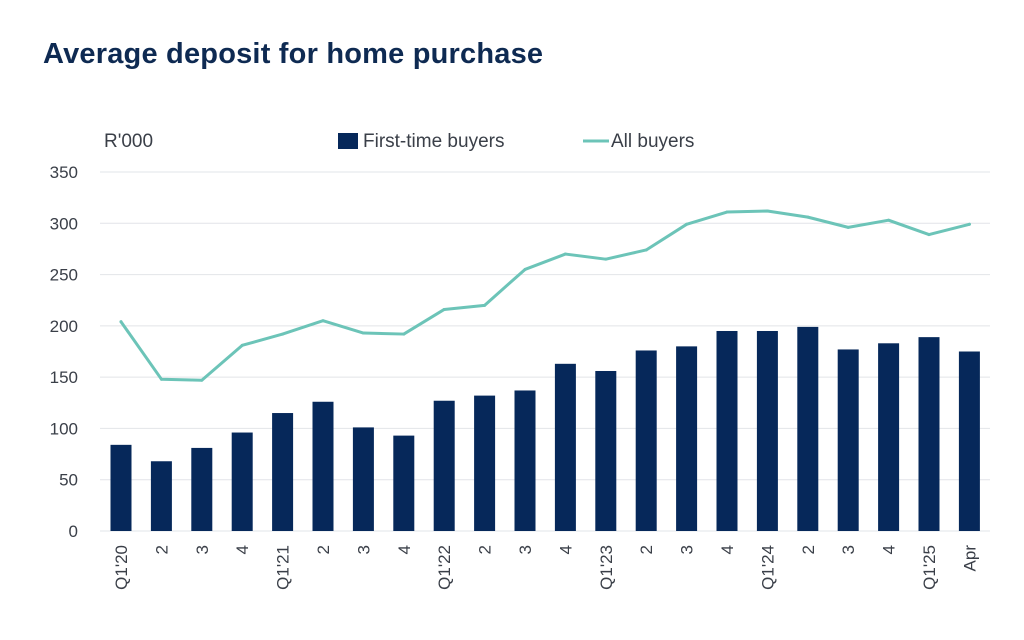  What do you see at coordinates (64, 326) in the screenshot?
I see `y-tick-label: 200` at bounding box center [64, 326].